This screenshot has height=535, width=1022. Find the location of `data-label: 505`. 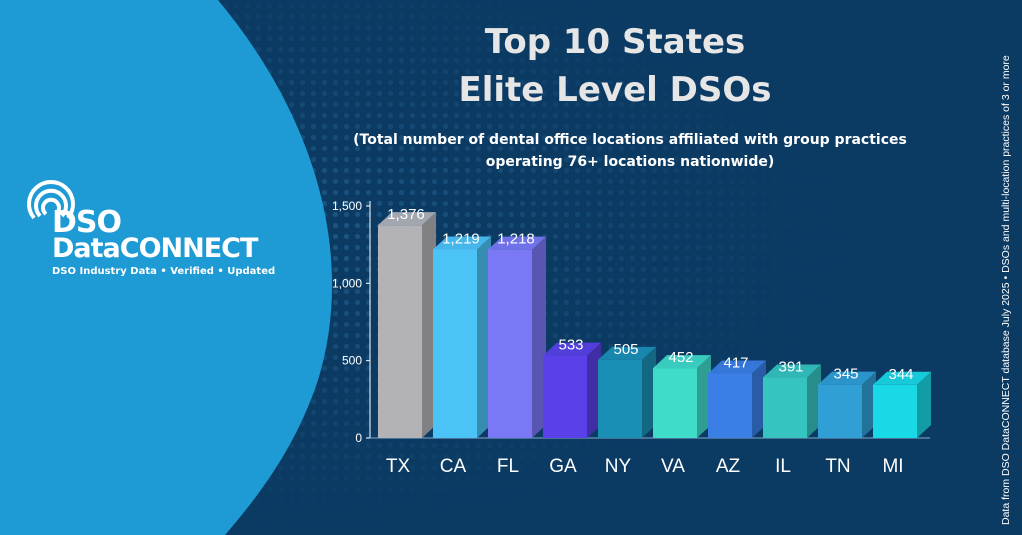

data-label: 505 is located at coordinates (625, 349).